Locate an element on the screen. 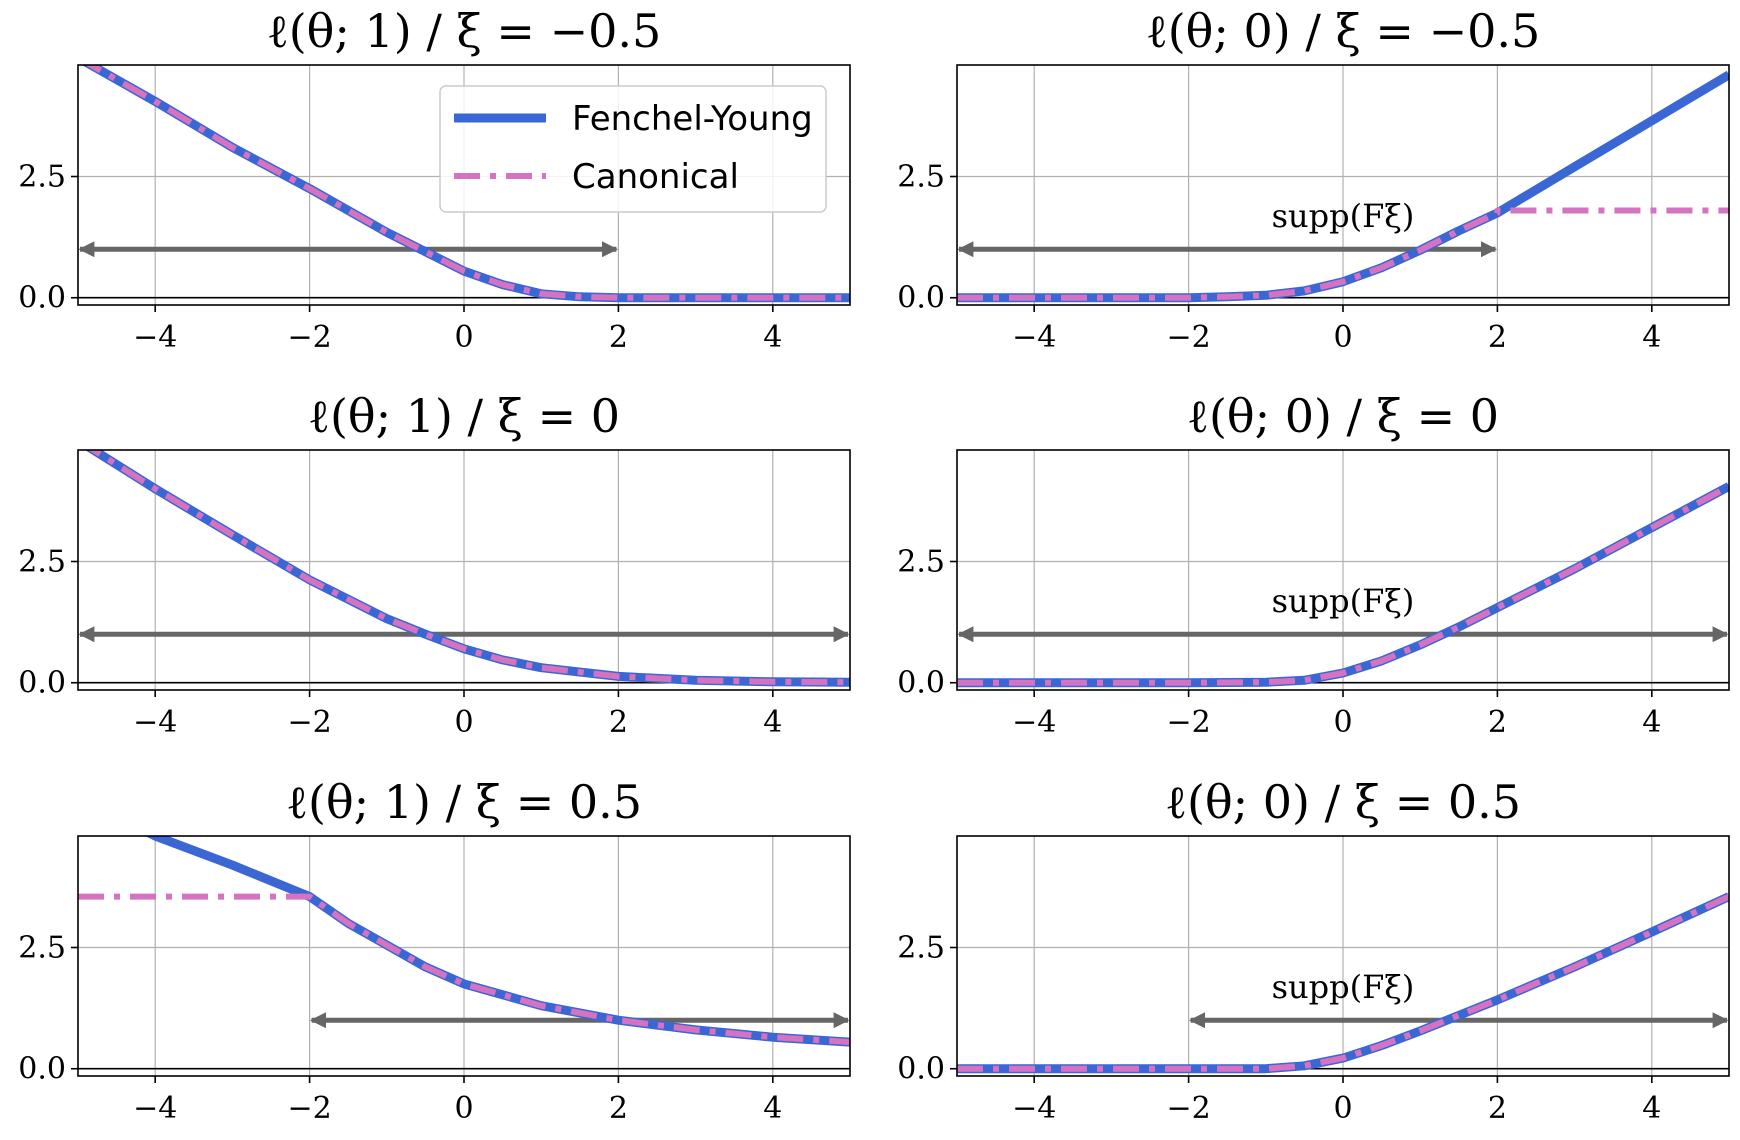 The width and height of the screenshot is (1740, 1140). chart-panel-3: ℓ(θ; 1) / ξ = 0 −4 −2 0 2 4 0.0 2.5 is located at coordinates (434, 564).